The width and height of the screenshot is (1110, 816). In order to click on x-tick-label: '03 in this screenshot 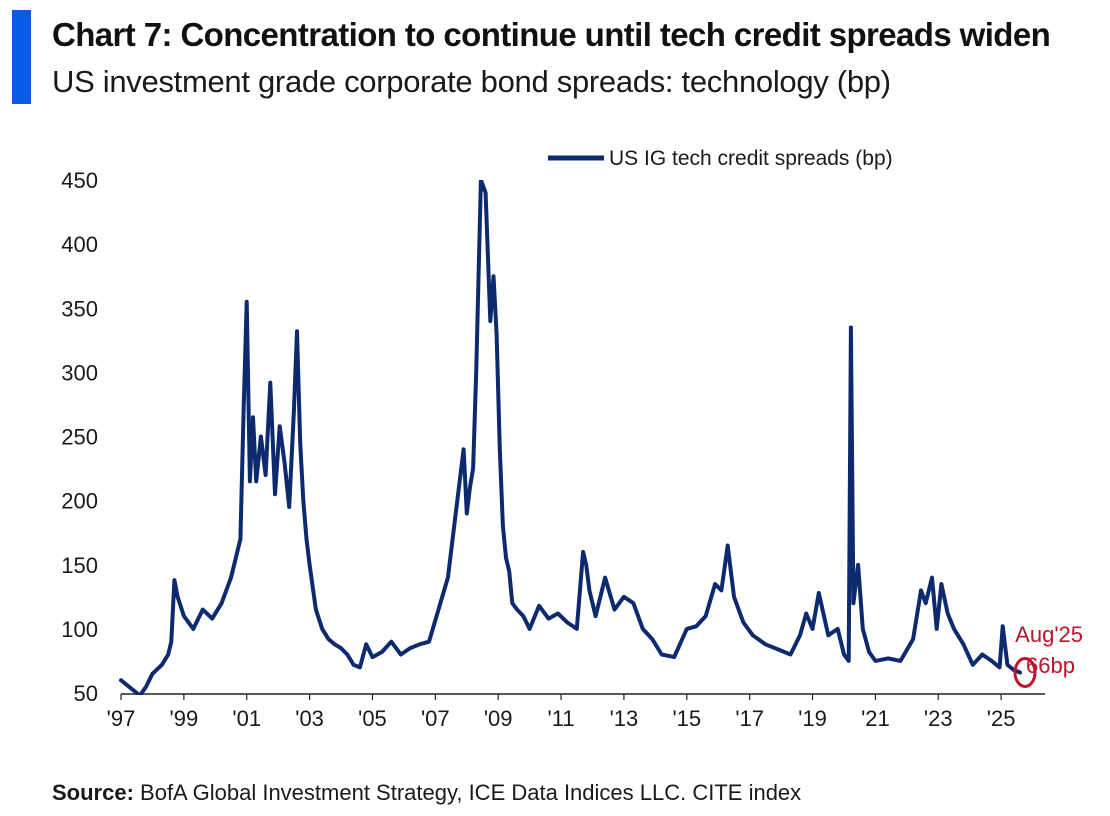, I will do `click(309, 718)`.